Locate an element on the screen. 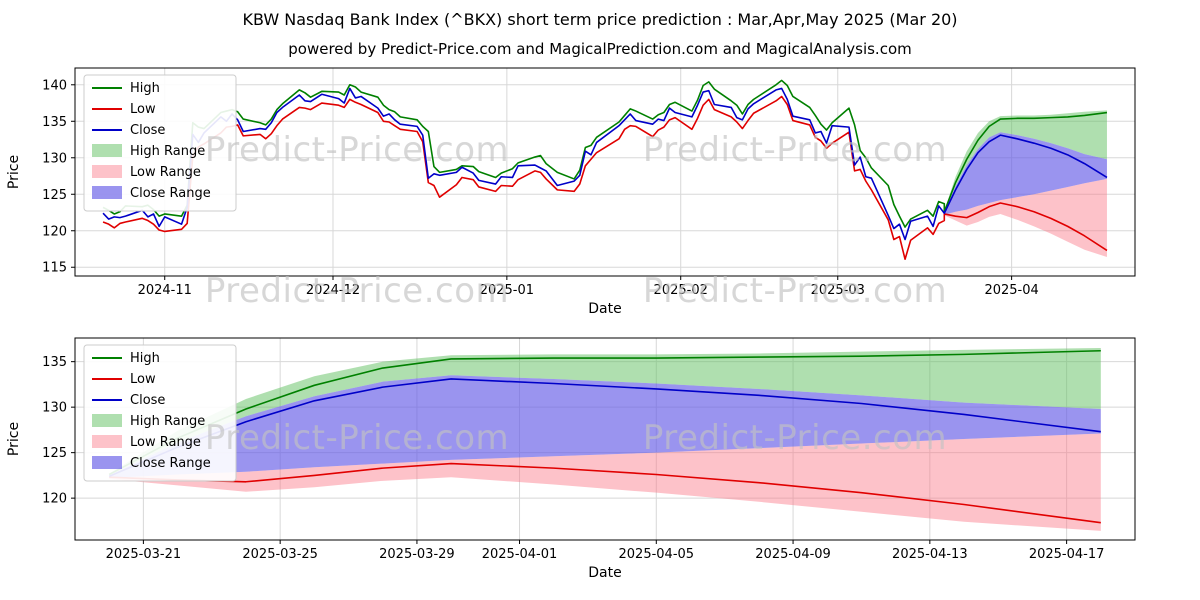 The width and height of the screenshot is (1200, 600). svg-text: 2025-02 is located at coordinates (681, 290).